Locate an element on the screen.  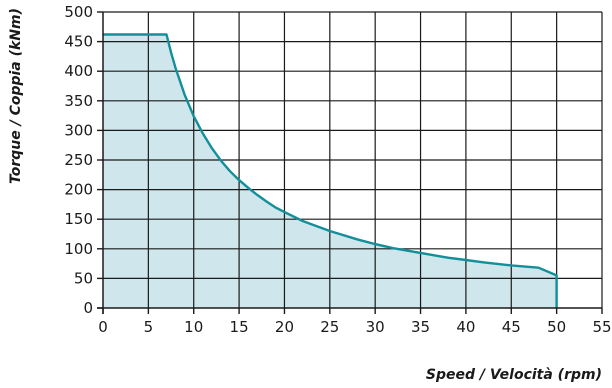
y-tick-label: 450 is located at coordinates (78, 42).